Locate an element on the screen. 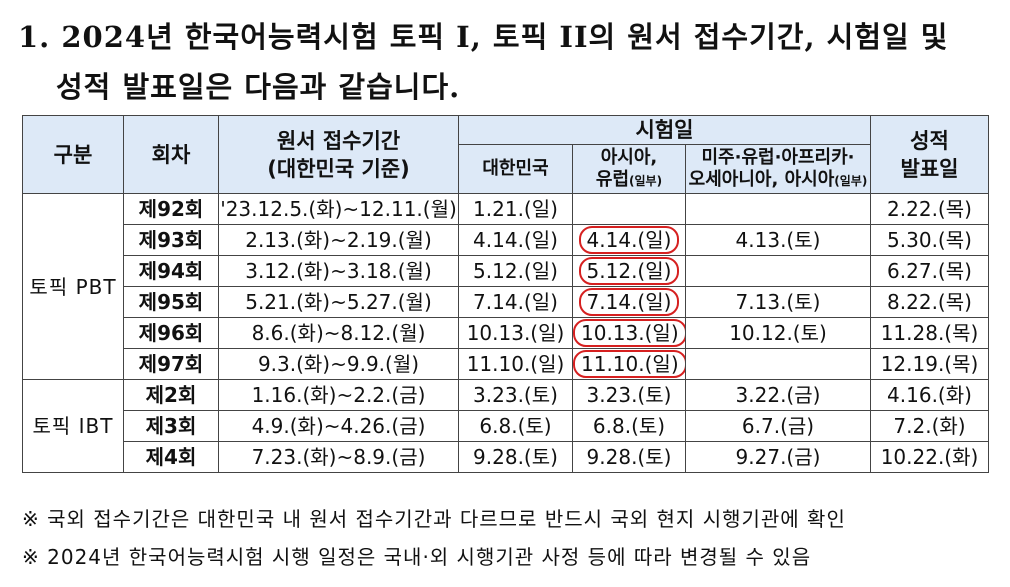 Image resolution: width=1010 pixels, height=587 pixels. round-cell: 제3회 is located at coordinates (171, 426).